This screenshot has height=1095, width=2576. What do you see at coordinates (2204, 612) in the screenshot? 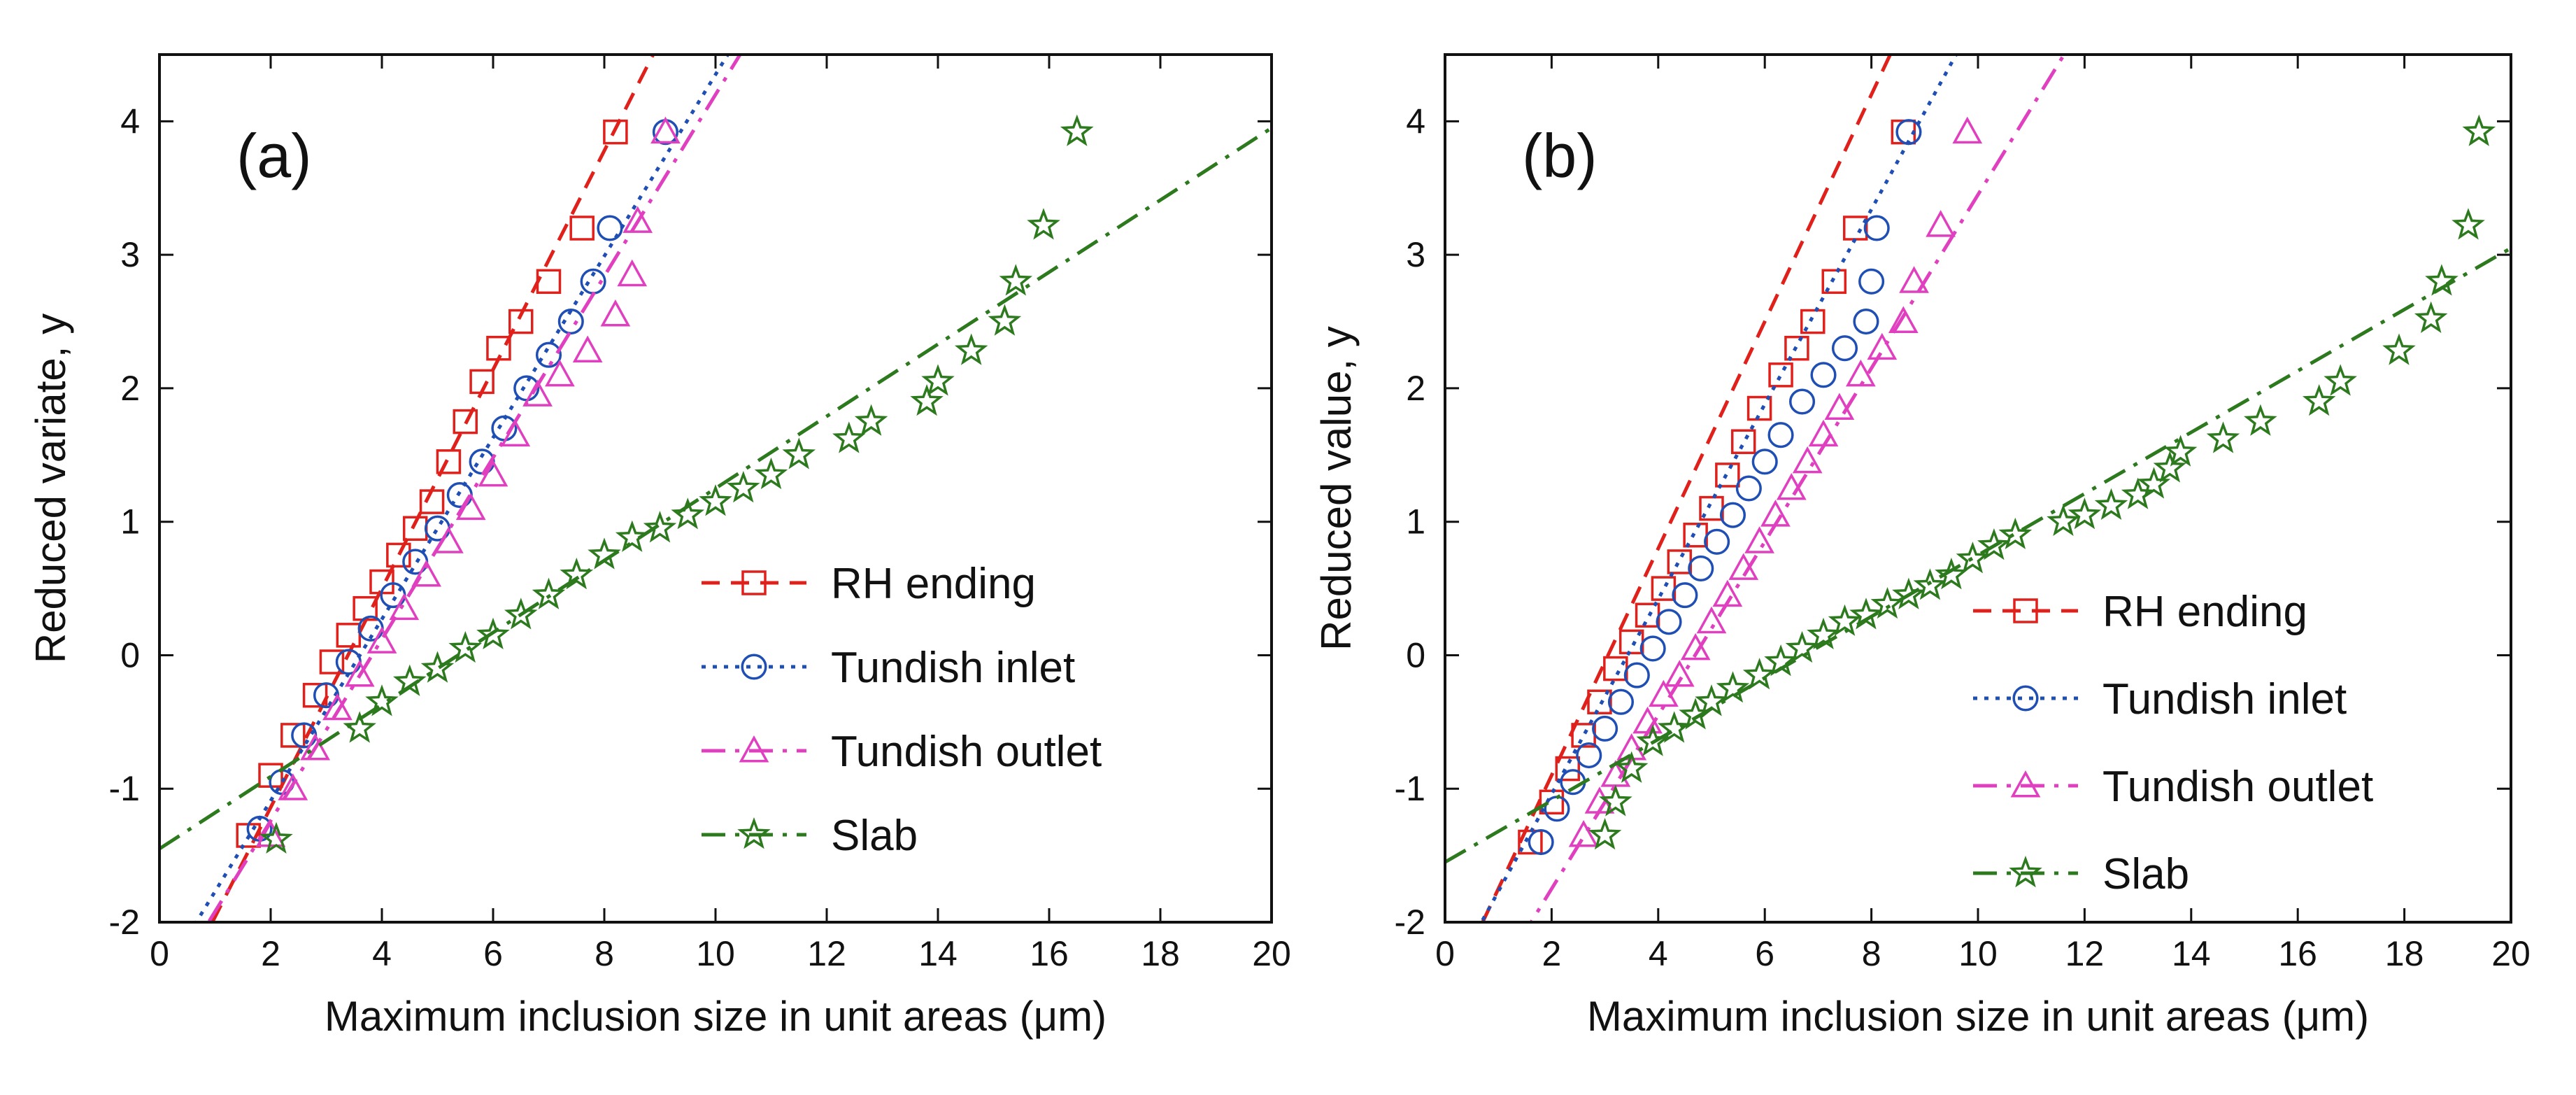
I see `legend-label: RH ending` at bounding box center [2204, 612].